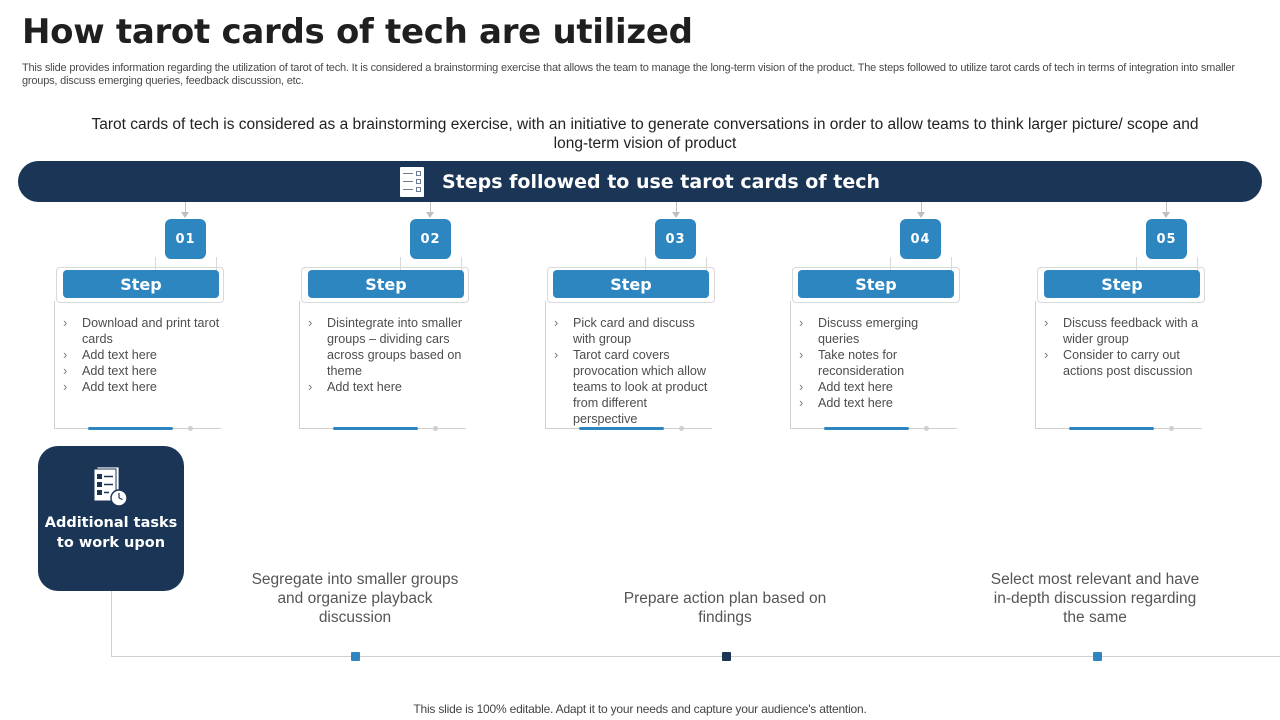  What do you see at coordinates (111, 533) in the screenshot?
I see `additional-tasks-title: Additional tasks to work upon` at bounding box center [111, 533].